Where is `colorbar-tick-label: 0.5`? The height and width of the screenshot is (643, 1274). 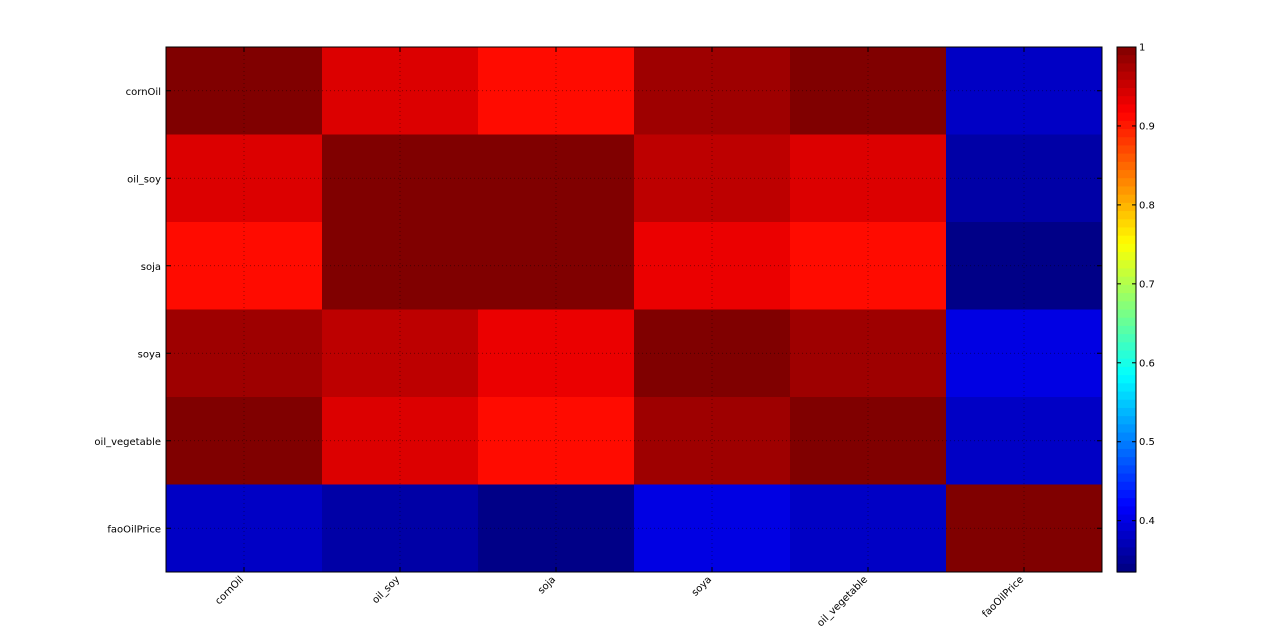
colorbar-tick-label: 0.5 is located at coordinates (1147, 442).